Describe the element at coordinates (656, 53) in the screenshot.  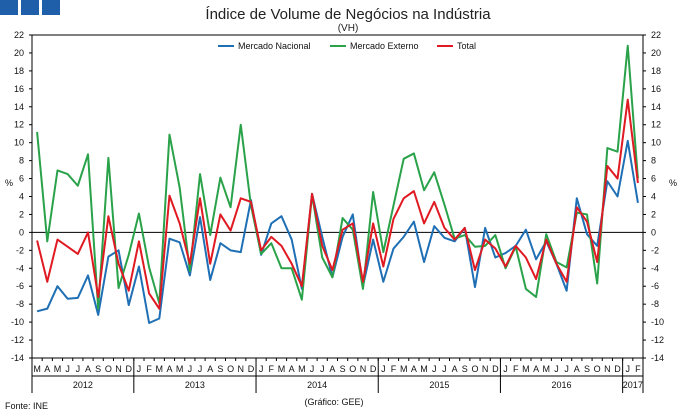
I see `y-tick-label-right: 20` at that location.